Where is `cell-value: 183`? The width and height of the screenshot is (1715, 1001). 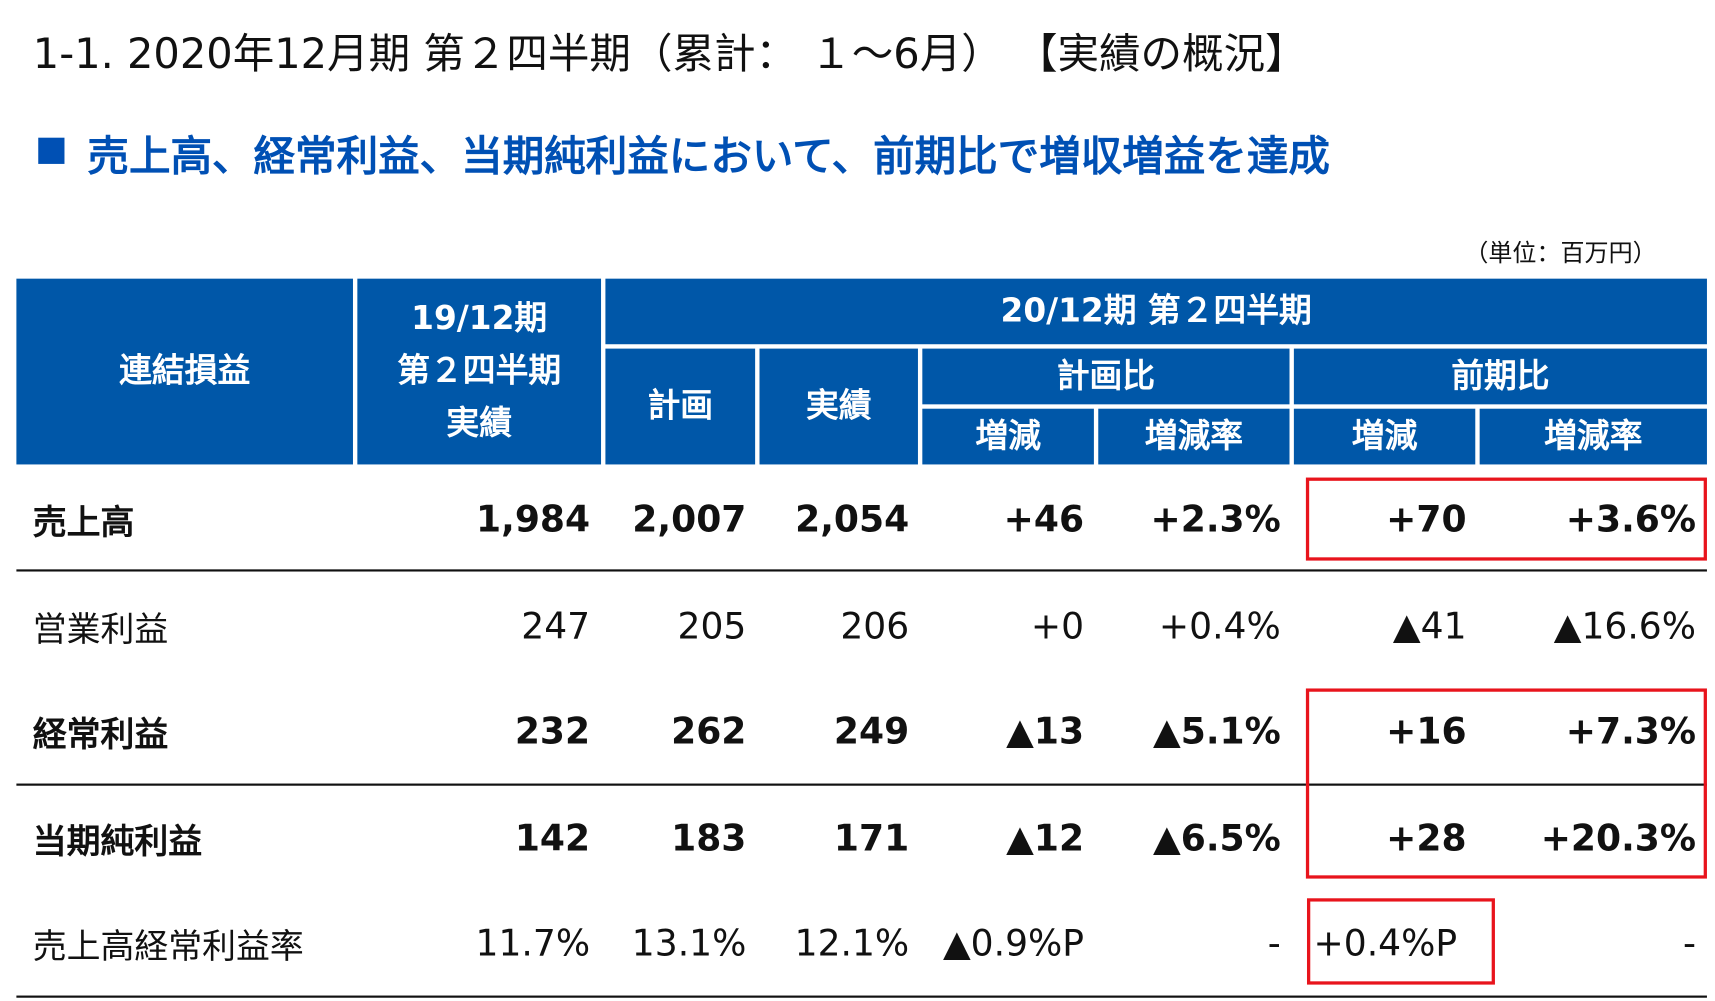 cell-value: 183 is located at coordinates (709, 838).